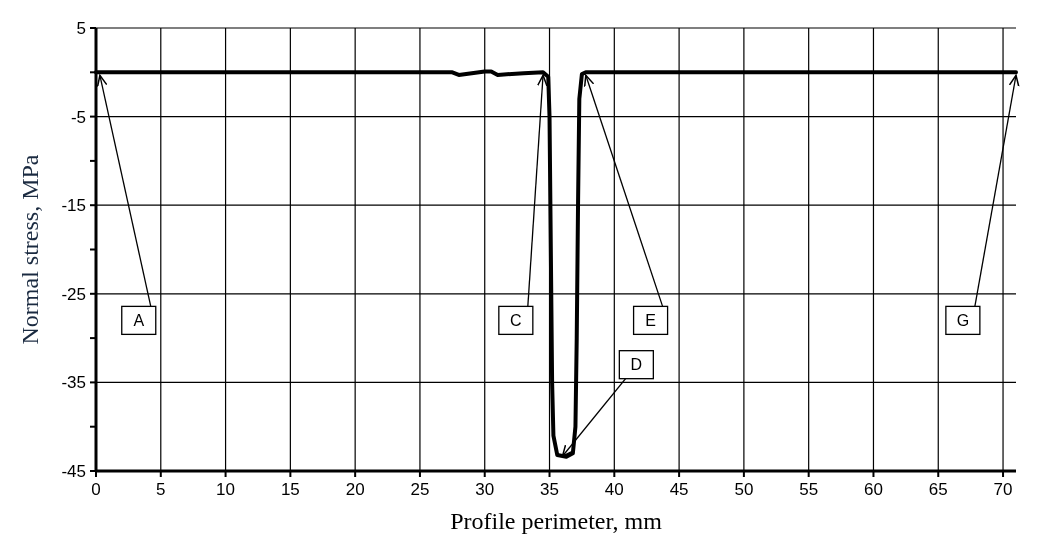  What do you see at coordinates (549, 489) in the screenshot?
I see `x-tick-label: 35` at bounding box center [549, 489].